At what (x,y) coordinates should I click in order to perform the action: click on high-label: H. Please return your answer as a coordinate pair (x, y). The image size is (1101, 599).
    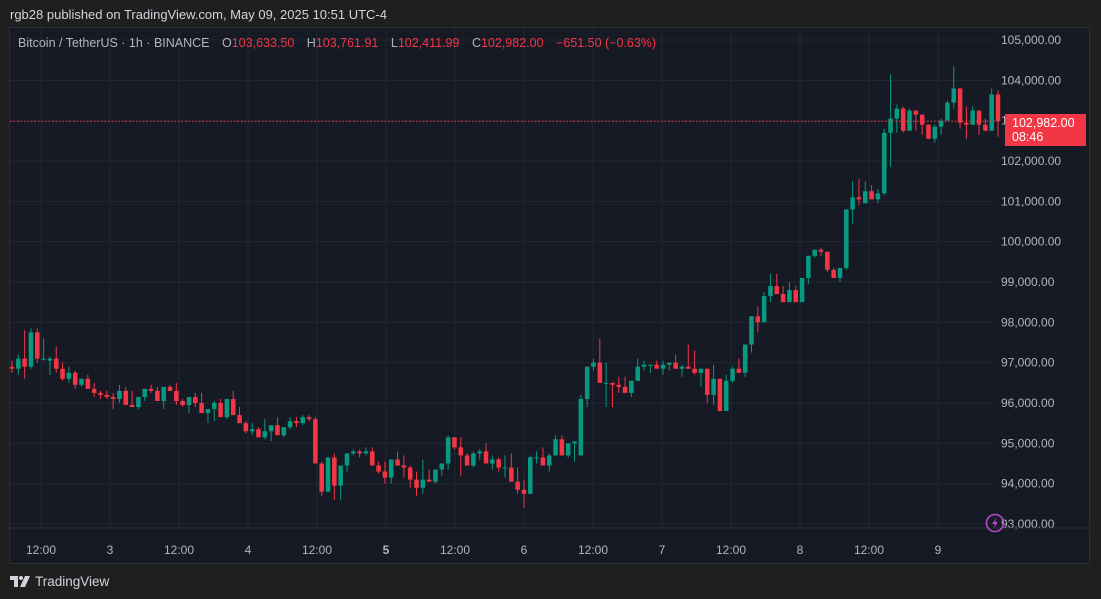
    Looking at the image, I should click on (311, 43).